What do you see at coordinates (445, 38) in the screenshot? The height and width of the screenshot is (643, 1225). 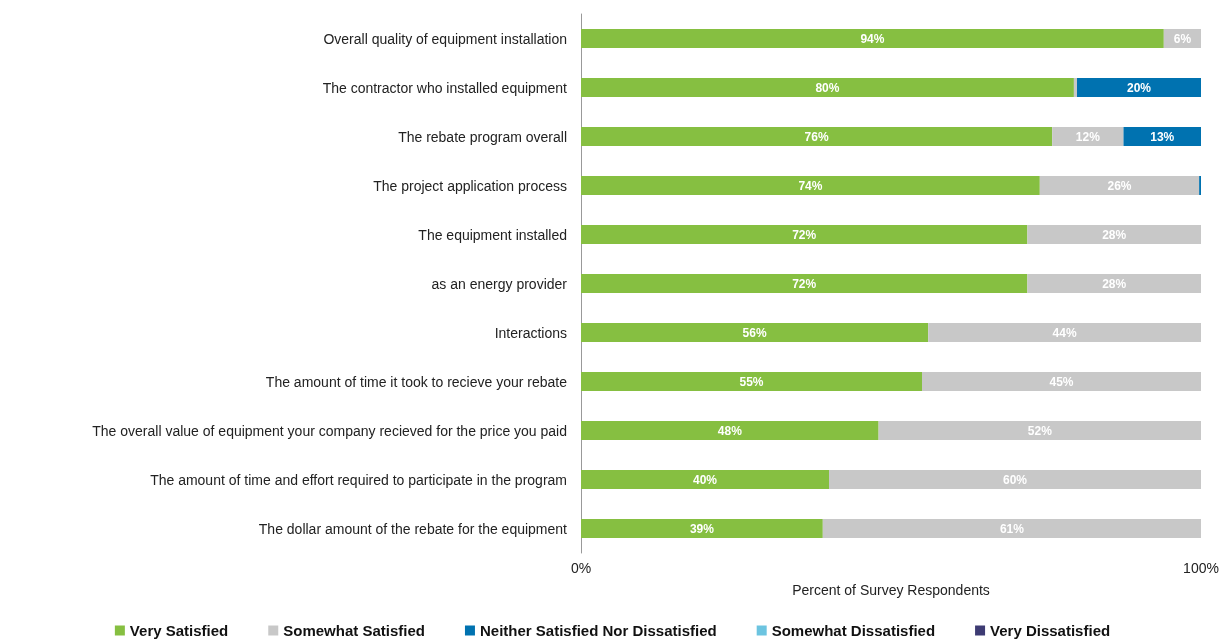 I see `y-tick-label: Overall quality of equipment installation` at bounding box center [445, 38].